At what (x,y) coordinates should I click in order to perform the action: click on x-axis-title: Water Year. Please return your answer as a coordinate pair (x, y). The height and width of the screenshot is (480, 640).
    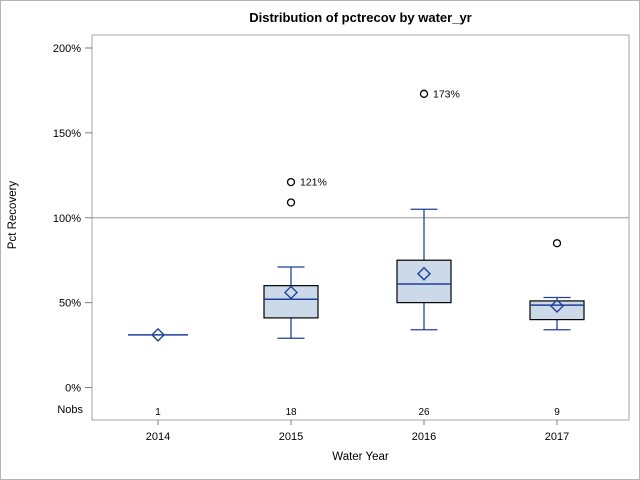
    Looking at the image, I should click on (360, 457).